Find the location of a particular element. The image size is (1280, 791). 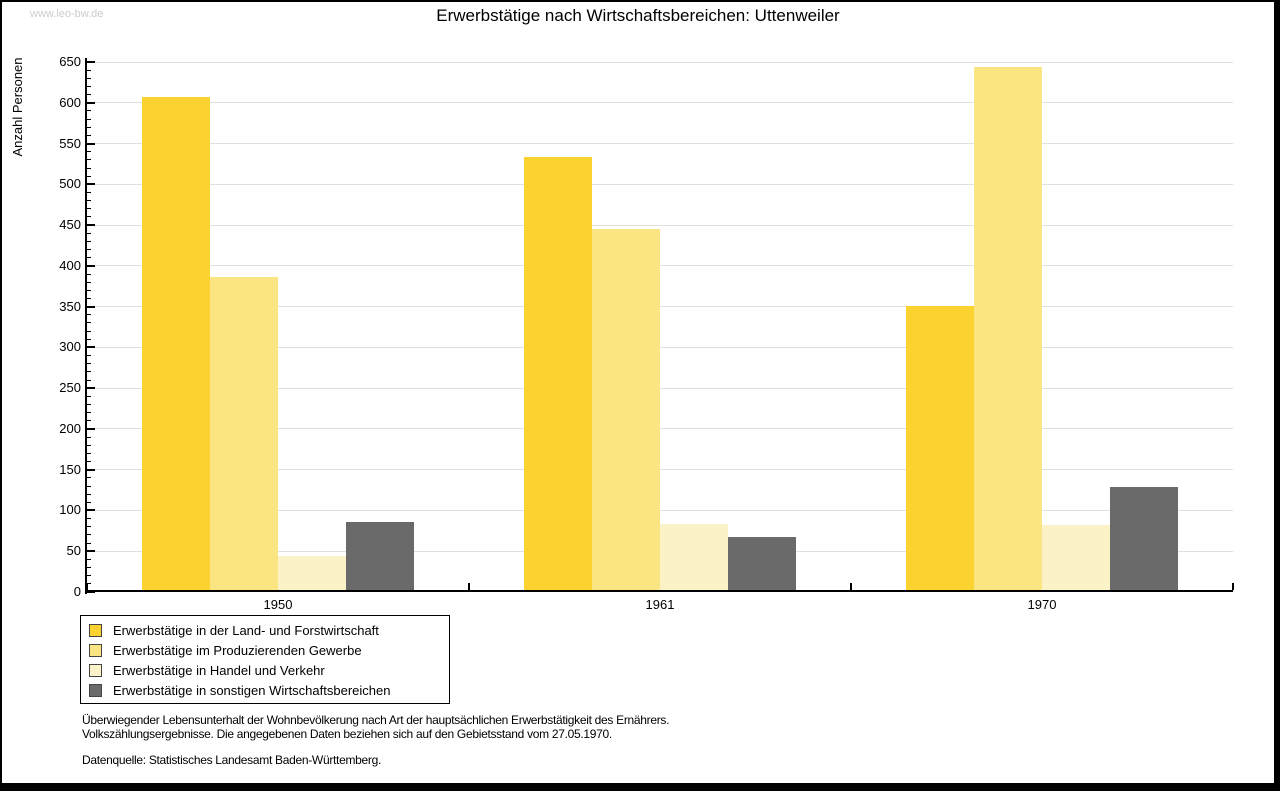

legend-item: Erwerbstätige in Handel und Verkehr is located at coordinates (269, 670).